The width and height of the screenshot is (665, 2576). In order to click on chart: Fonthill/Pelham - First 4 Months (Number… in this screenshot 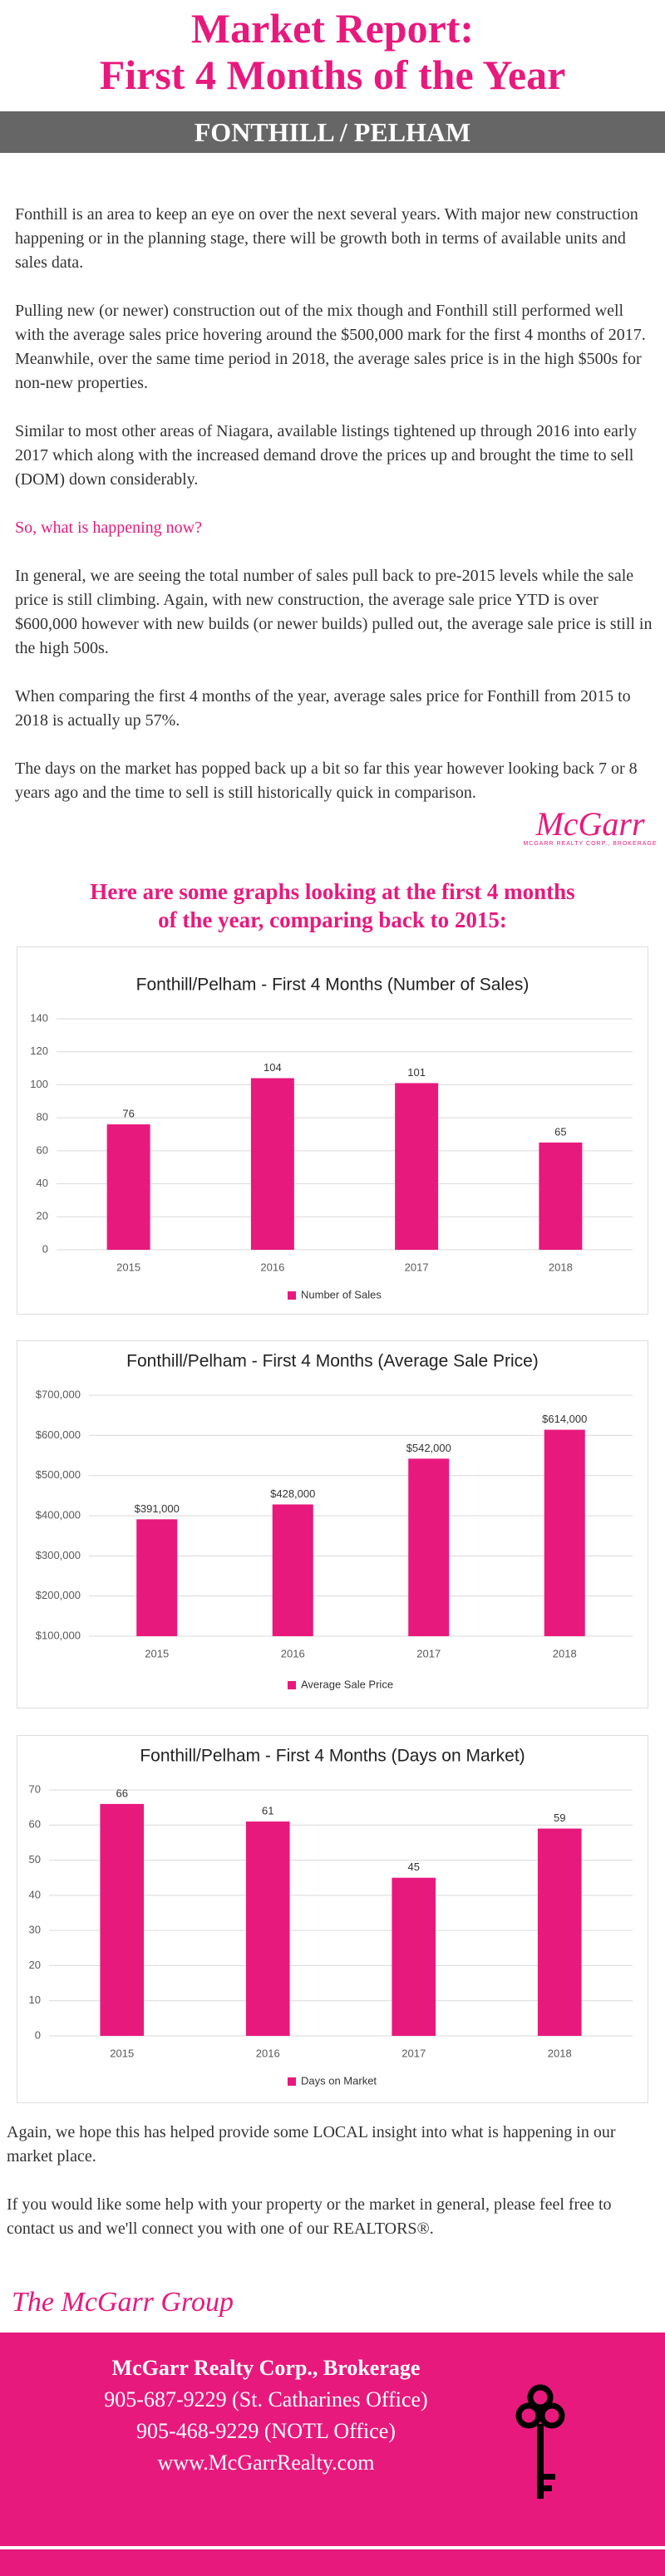, I will do `click(331, 1138)`.